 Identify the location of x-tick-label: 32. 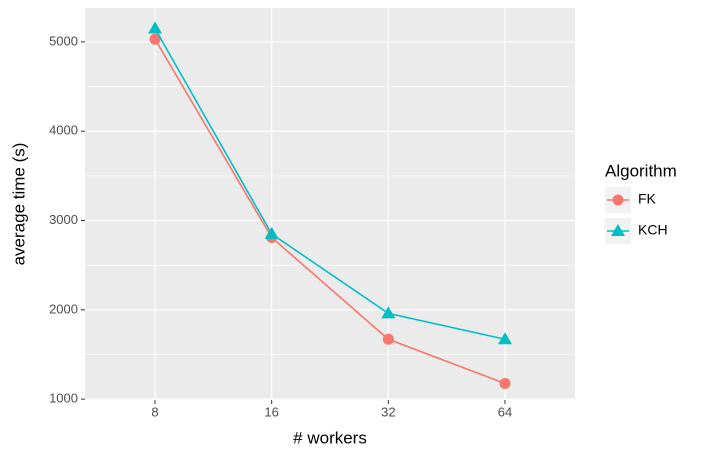
(388, 411).